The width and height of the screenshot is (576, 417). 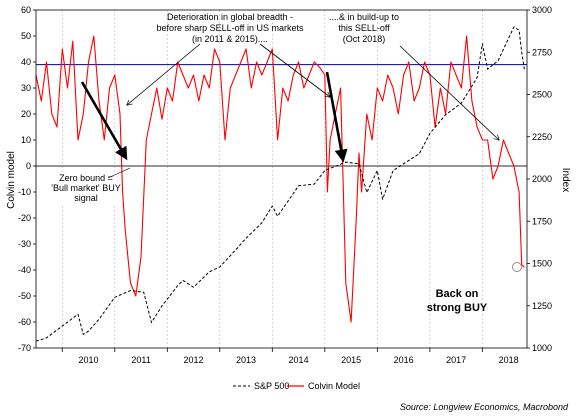 What do you see at coordinates (542, 348) in the screenshot?
I see `right-tick-label: 1000` at bounding box center [542, 348].